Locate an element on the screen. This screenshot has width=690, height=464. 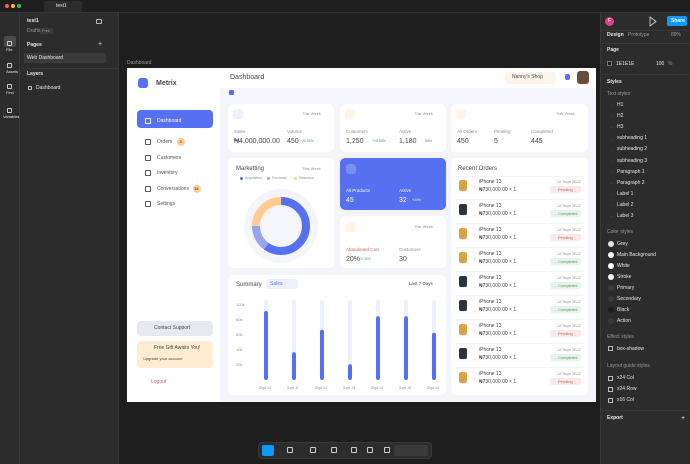
plan: Free is located at coordinates (46, 30).